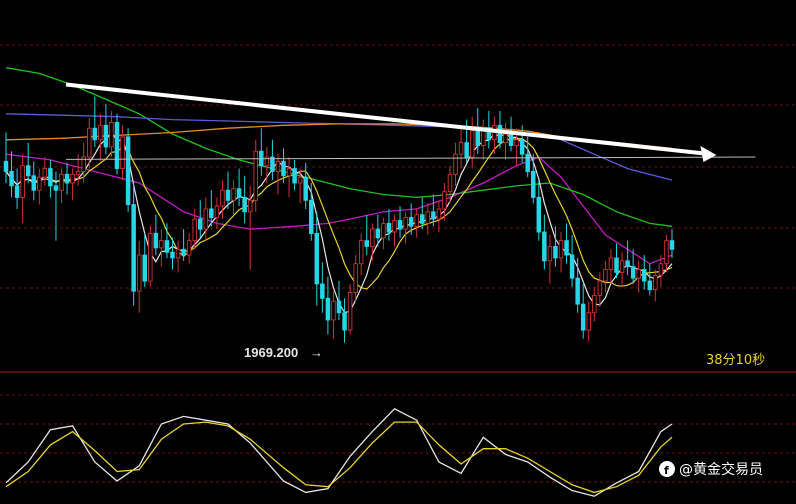 This screenshot has width=796, height=504. I want to click on oscillator-k-line, so click(339, 452).